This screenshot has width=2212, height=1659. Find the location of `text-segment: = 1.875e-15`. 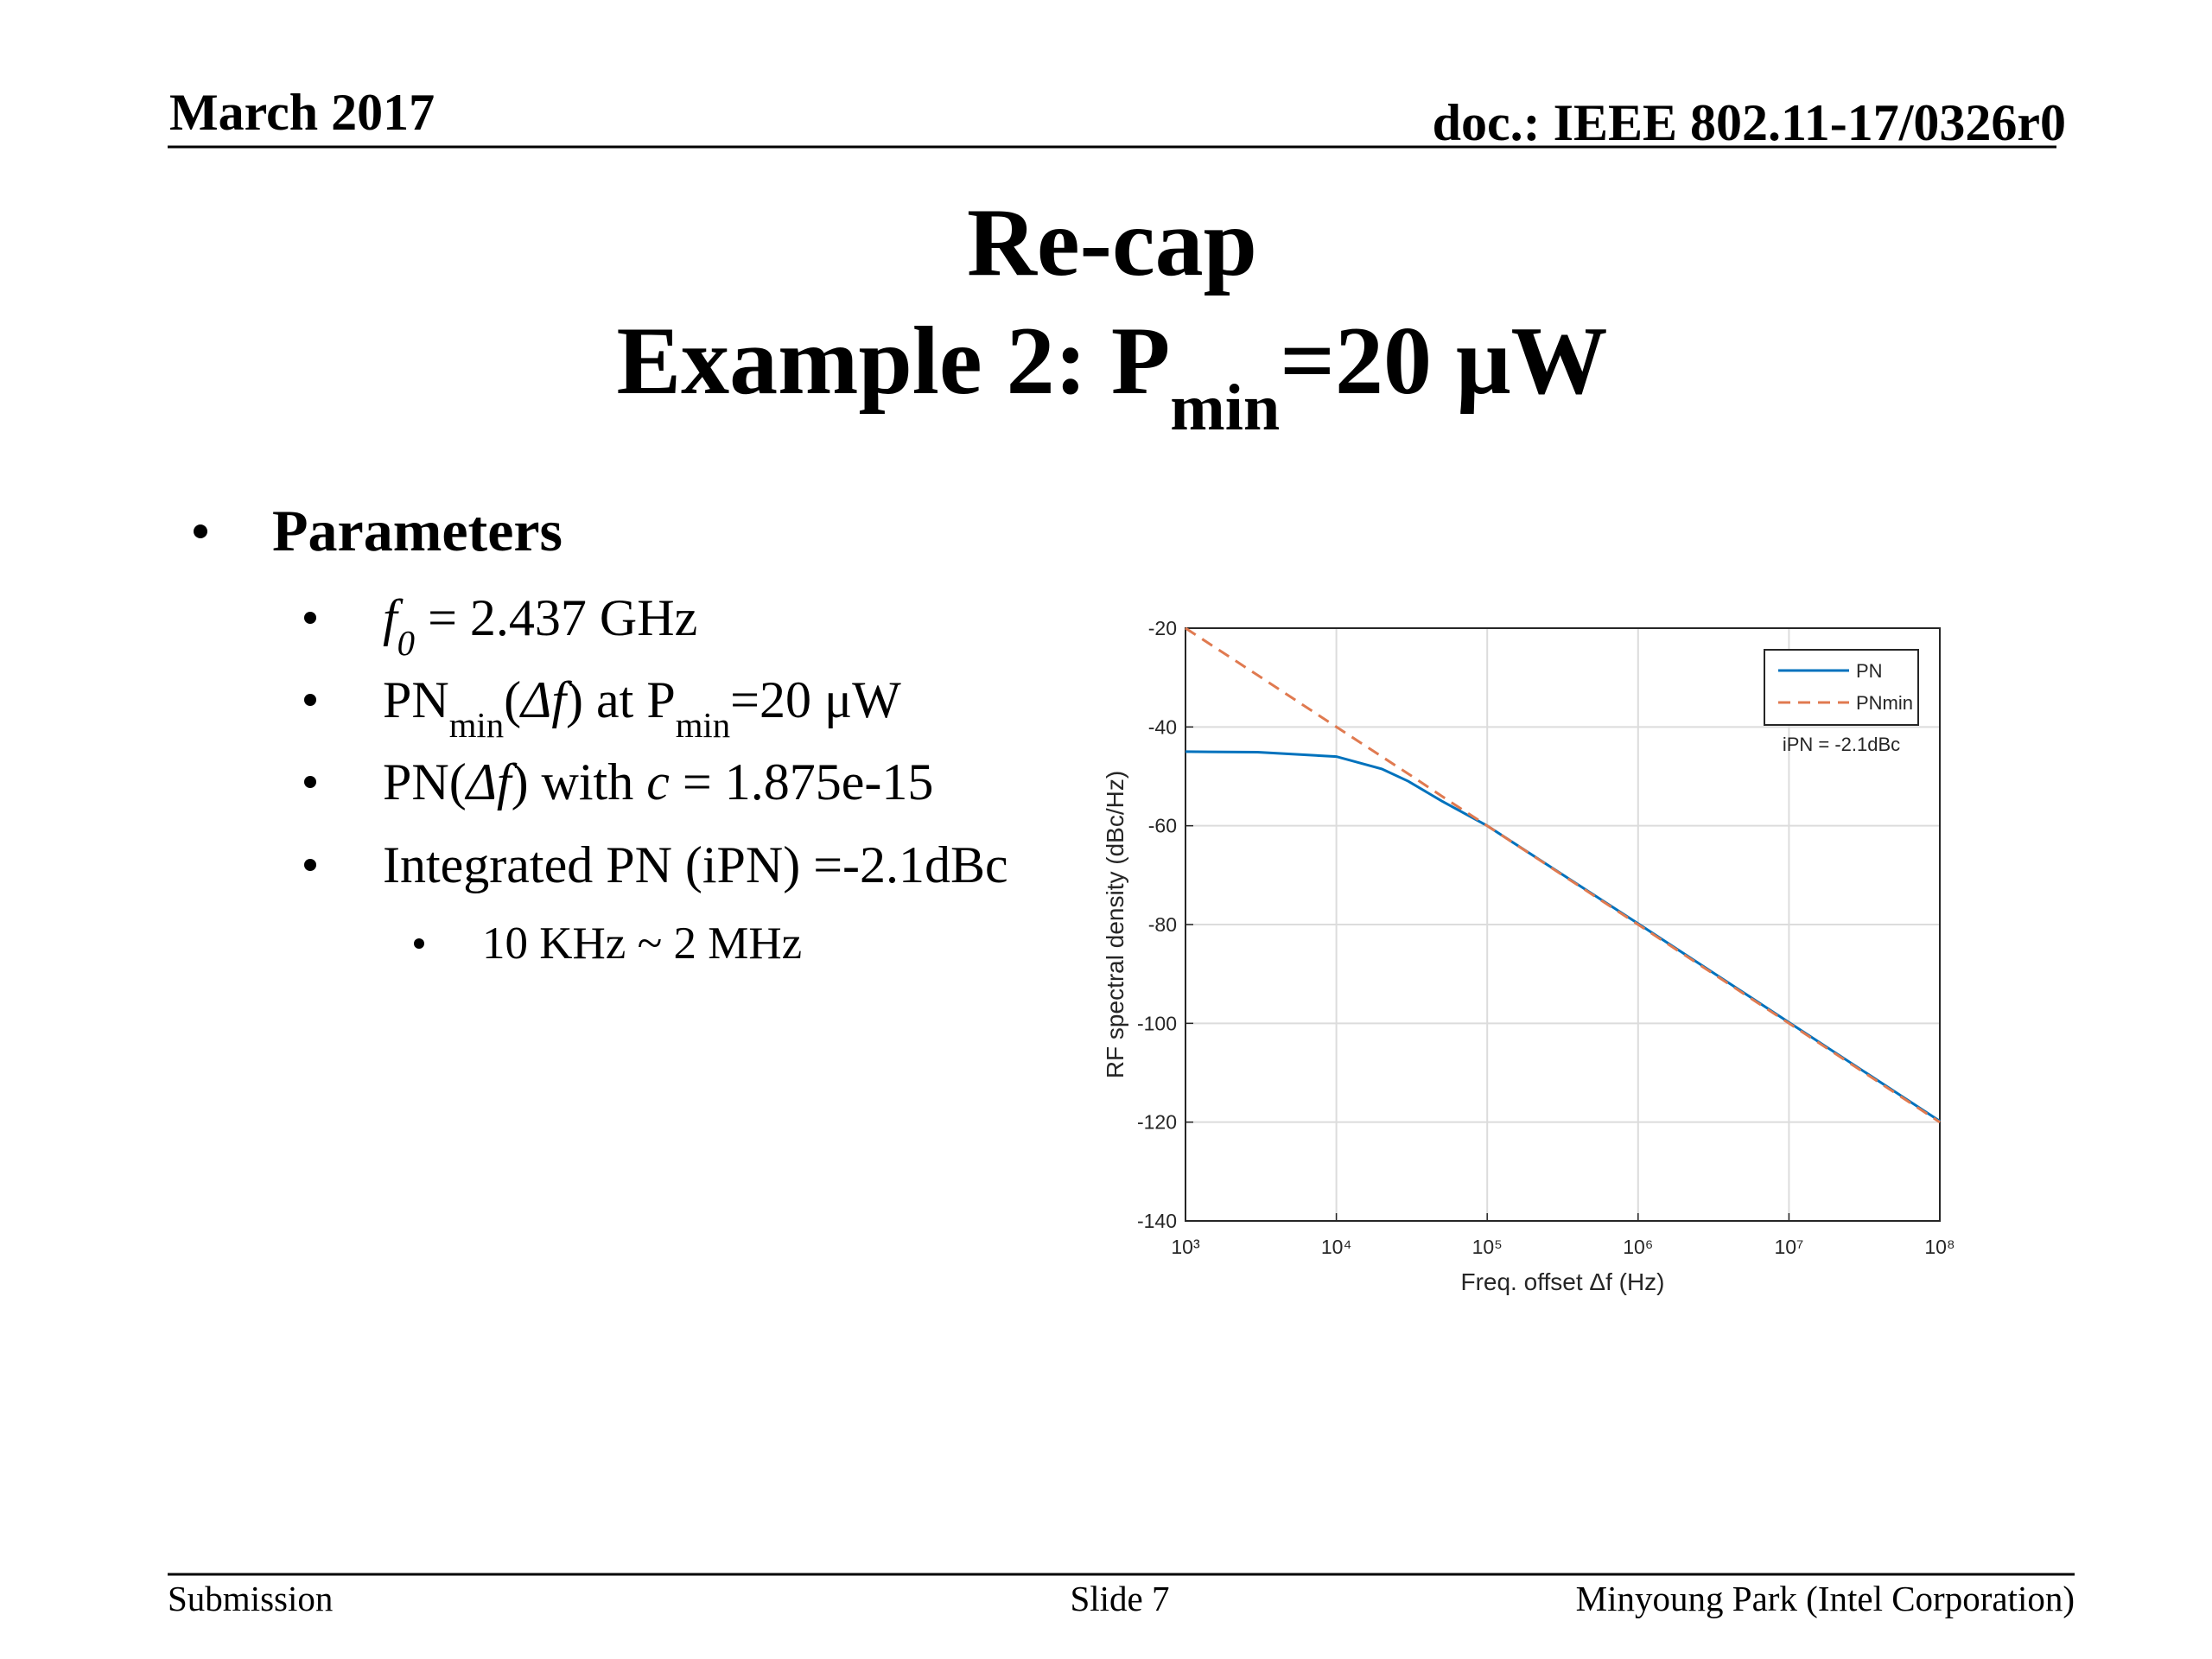

text-segment: = 1.875e-15 is located at coordinates (801, 781).